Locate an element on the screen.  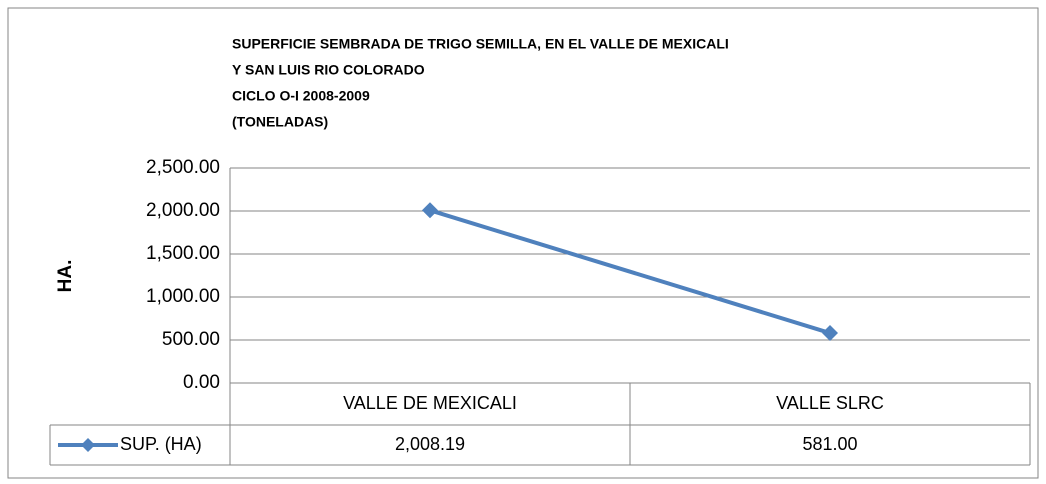
table-value: 2,008.19 is located at coordinates (430, 444).